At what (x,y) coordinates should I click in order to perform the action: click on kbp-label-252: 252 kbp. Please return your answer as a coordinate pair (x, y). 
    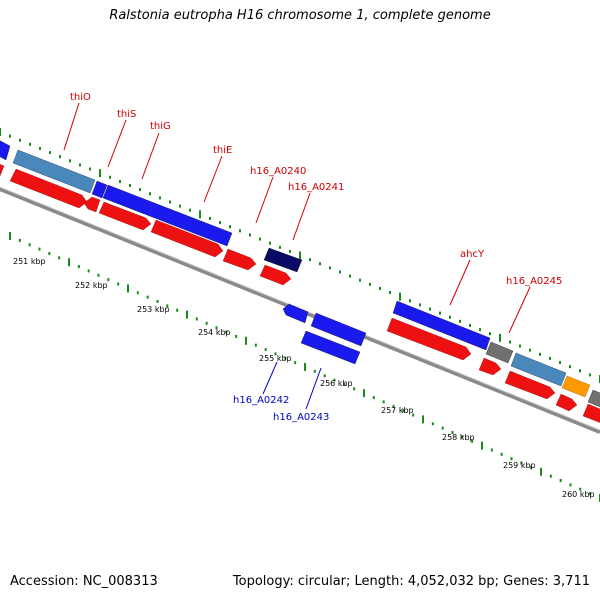
    Looking at the image, I should click on (91, 285).